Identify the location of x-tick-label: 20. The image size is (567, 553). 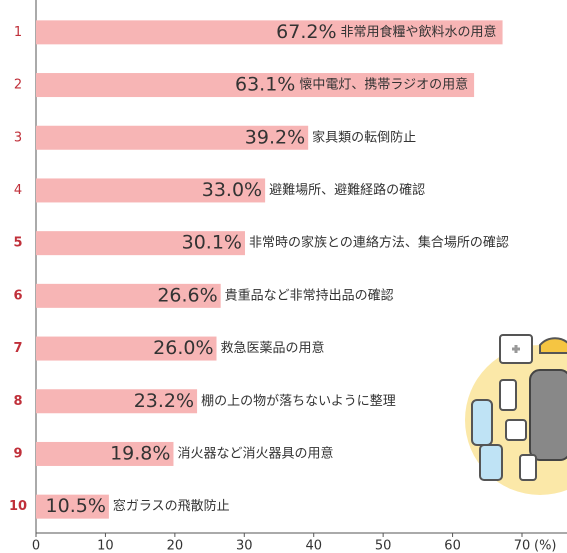
(175, 546).